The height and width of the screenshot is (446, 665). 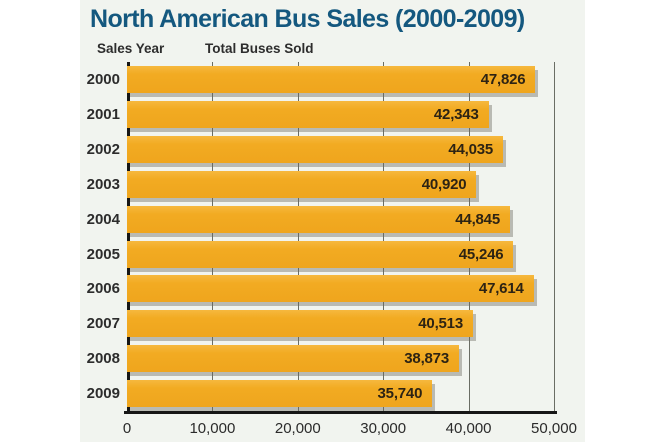 What do you see at coordinates (103, 114) in the screenshot?
I see `year-label-2001: 2001` at bounding box center [103, 114].